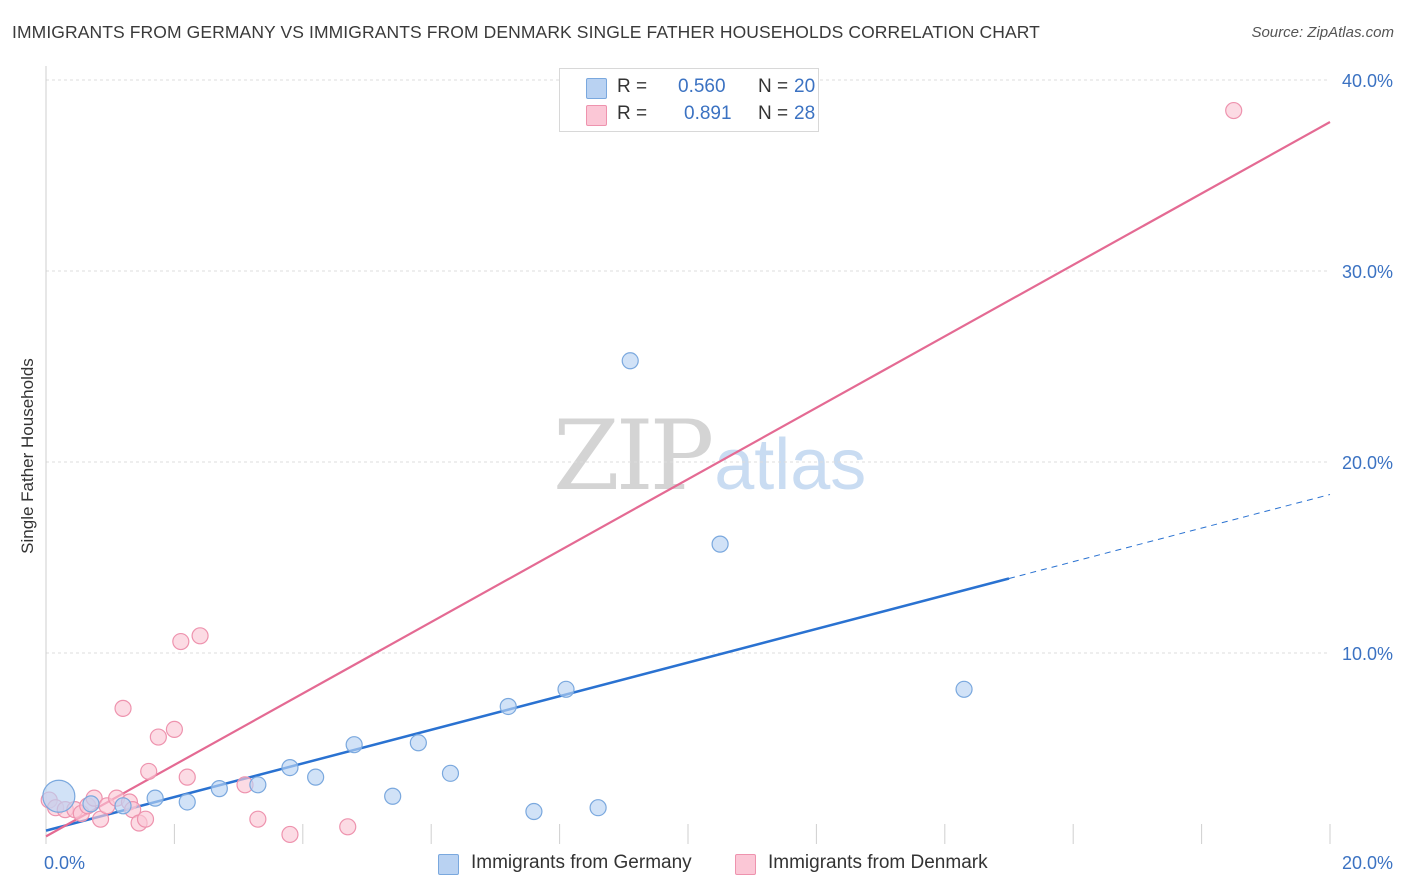 The height and width of the screenshot is (892, 1406). Describe the element at coordinates (581, 862) in the screenshot. I see `germany-legend-label: Immigrants from Germany` at that location.